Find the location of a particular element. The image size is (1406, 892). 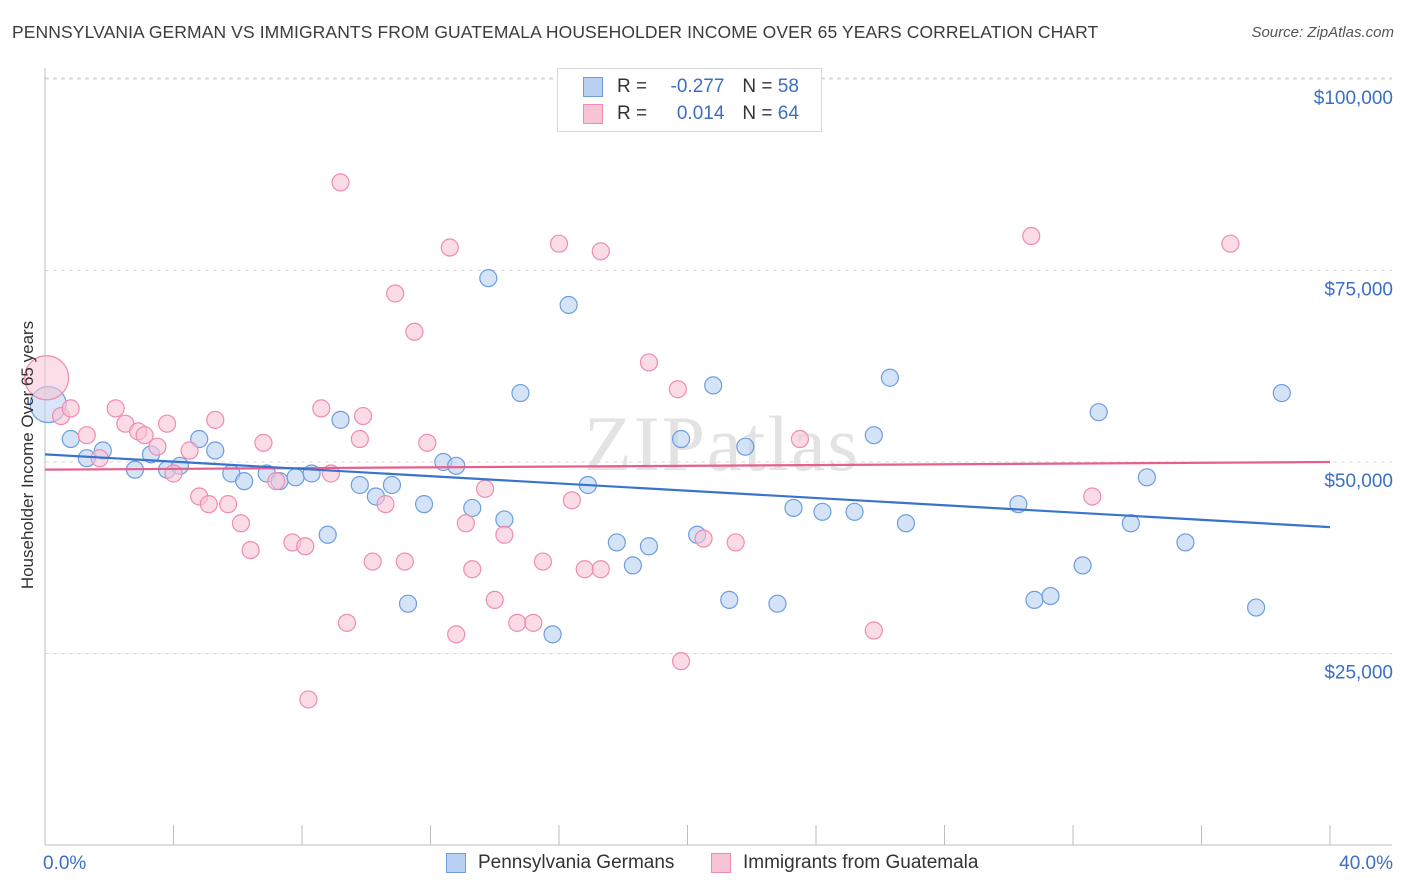

y-axis-label: Householder Income Over 65 years is located at coordinates (27, 455).